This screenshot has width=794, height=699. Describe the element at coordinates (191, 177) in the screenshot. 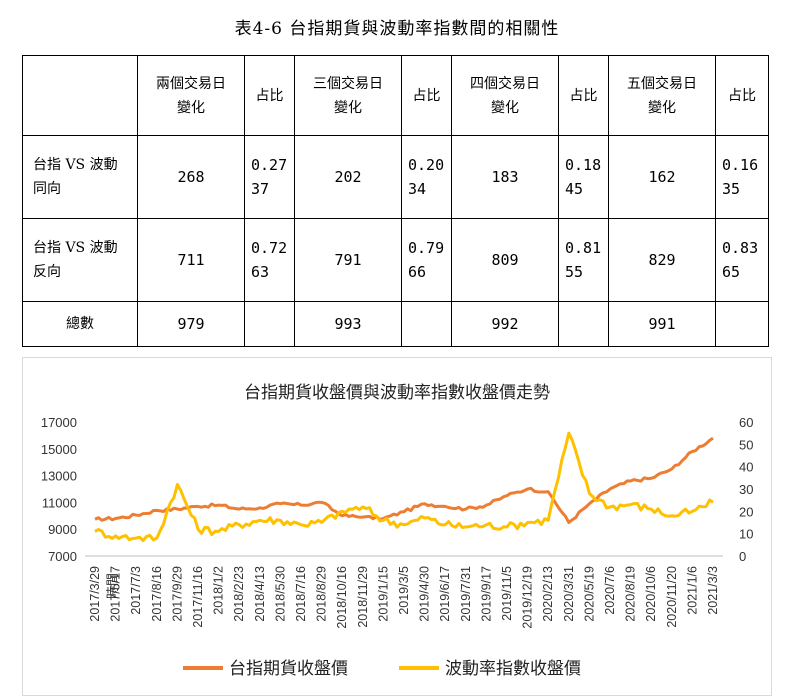

I see `count-cell: 268` at that location.